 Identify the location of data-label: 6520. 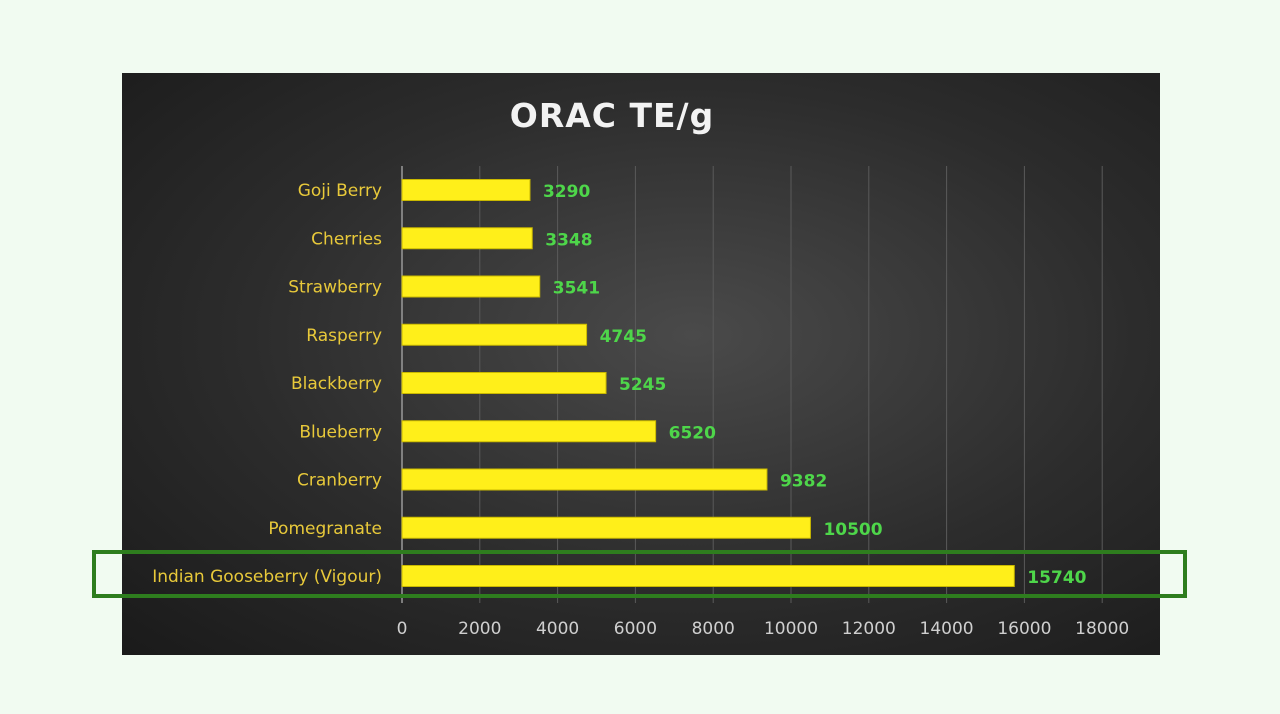
(692, 433).